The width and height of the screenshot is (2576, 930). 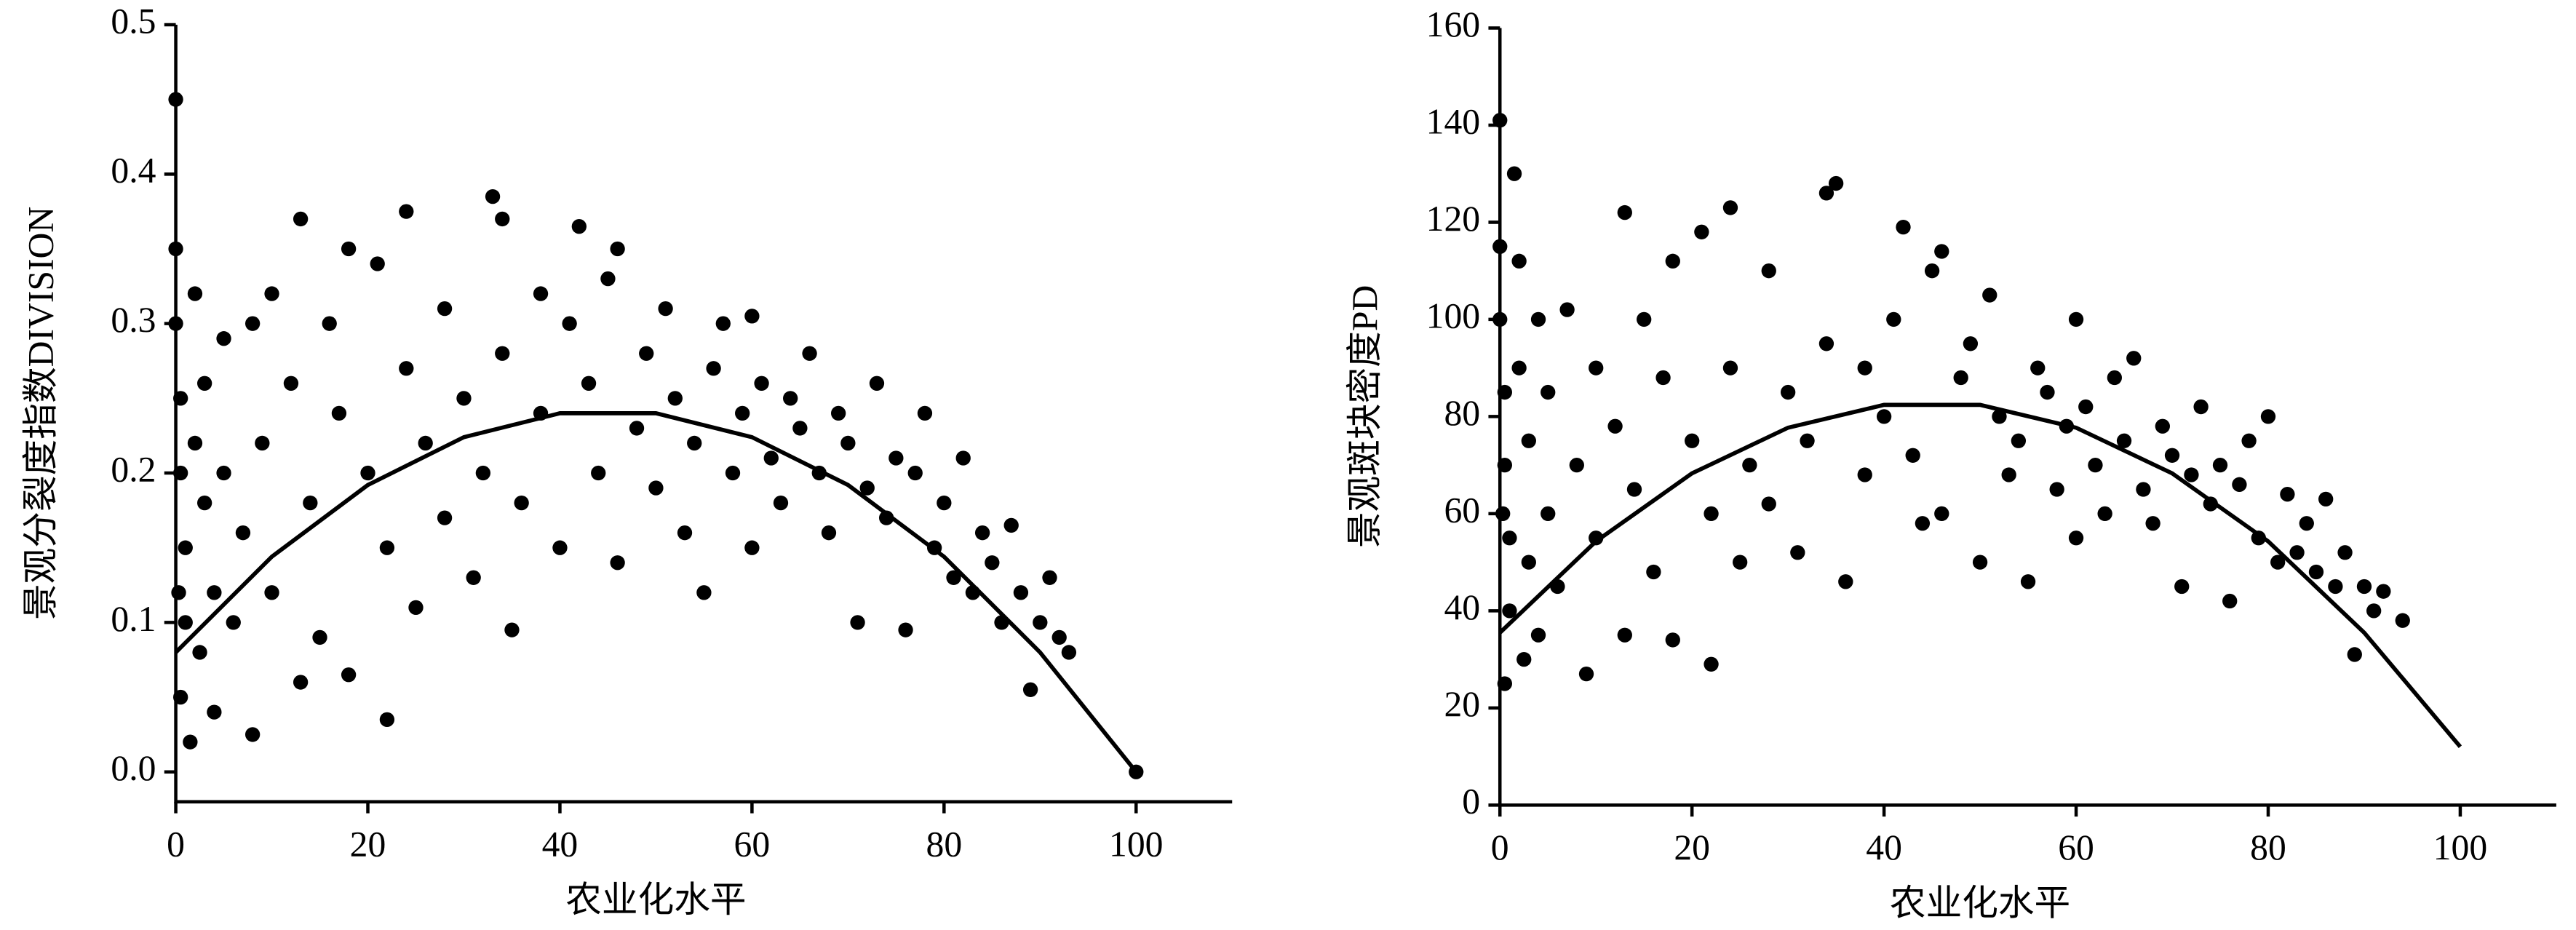 I want to click on y-tick-label: 120, so click(x=1453, y=219).